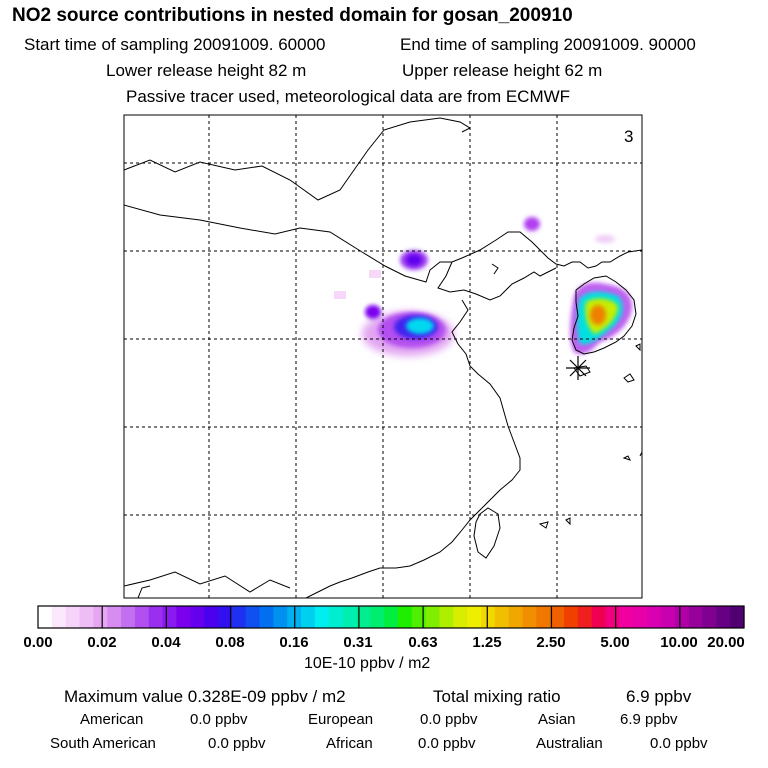 The height and width of the screenshot is (768, 768). What do you see at coordinates (548, 44) in the screenshot?
I see `end-time-label: End time of sampling 20091009. 90000` at bounding box center [548, 44].